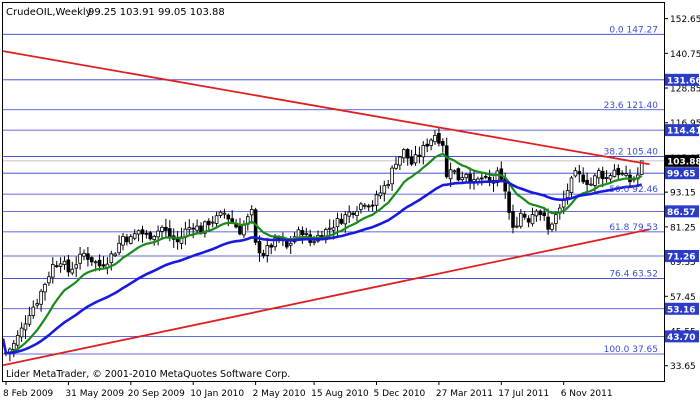 This screenshot has width=700, height=406. What do you see at coordinates (94, 394) in the screenshot?
I see `x-tick-label: 31 May 2009` at bounding box center [94, 394].